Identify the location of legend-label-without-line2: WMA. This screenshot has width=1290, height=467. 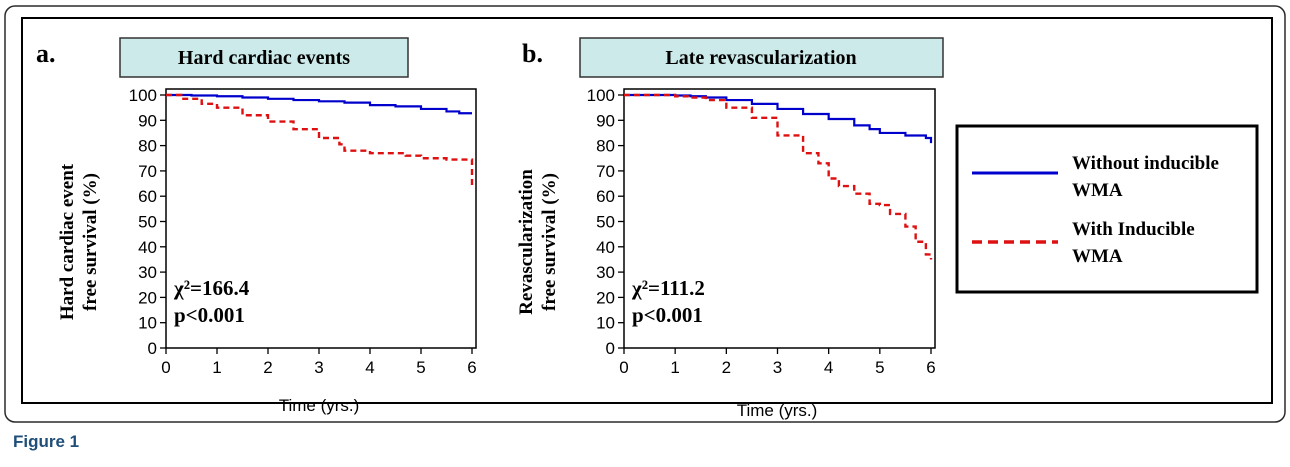
(1097, 190).